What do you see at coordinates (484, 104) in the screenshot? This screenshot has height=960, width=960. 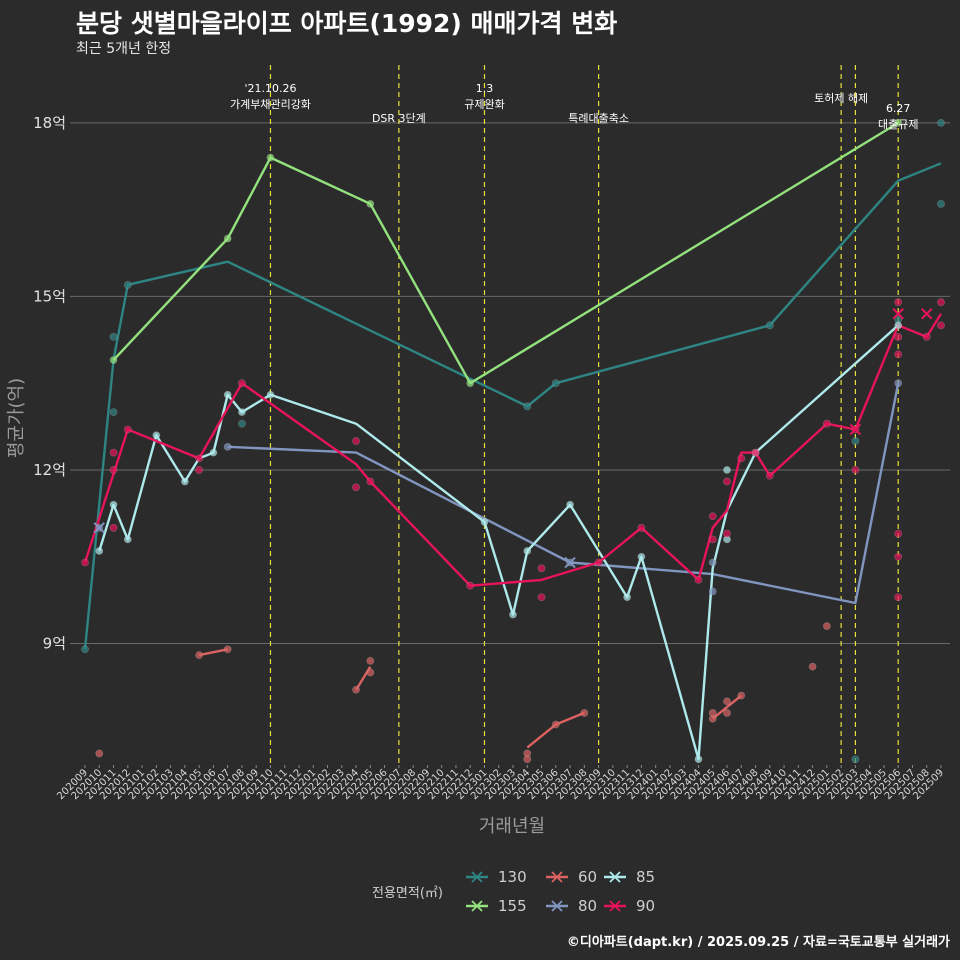 I see `event-label: 규제완화` at bounding box center [484, 104].